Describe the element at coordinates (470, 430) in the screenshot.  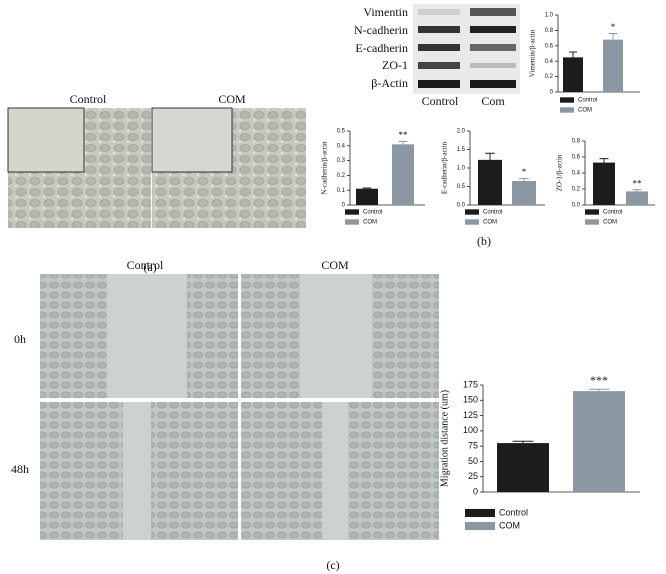
I see `y-tick-label: 100` at that location.